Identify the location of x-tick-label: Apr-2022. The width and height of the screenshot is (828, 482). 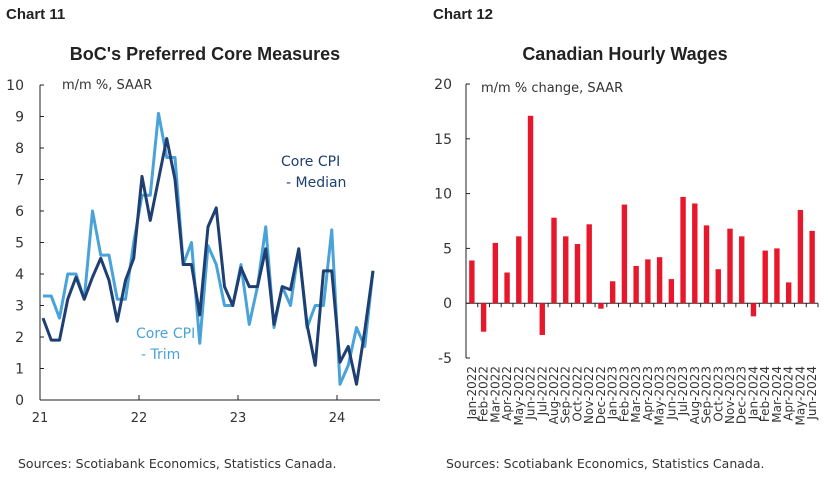
(507, 393).